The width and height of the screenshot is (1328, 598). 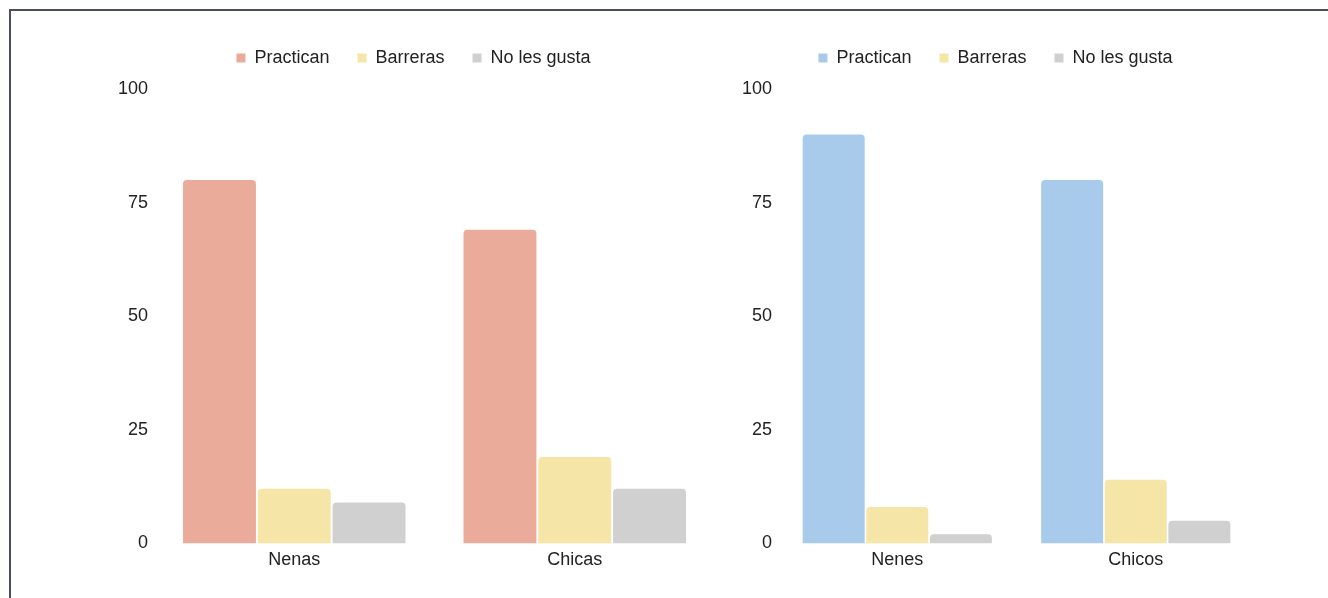 What do you see at coordinates (1136, 559) in the screenshot?
I see `x-tick-label: Chicos` at bounding box center [1136, 559].